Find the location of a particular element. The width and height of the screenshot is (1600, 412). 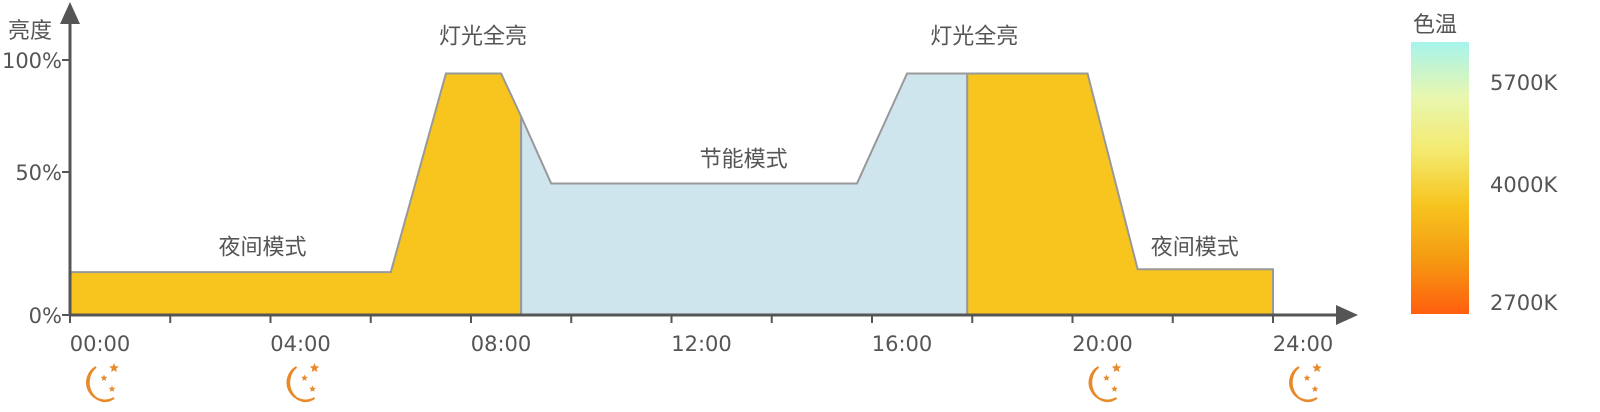

colorbar-title: 色温 is located at coordinates (1435, 25).